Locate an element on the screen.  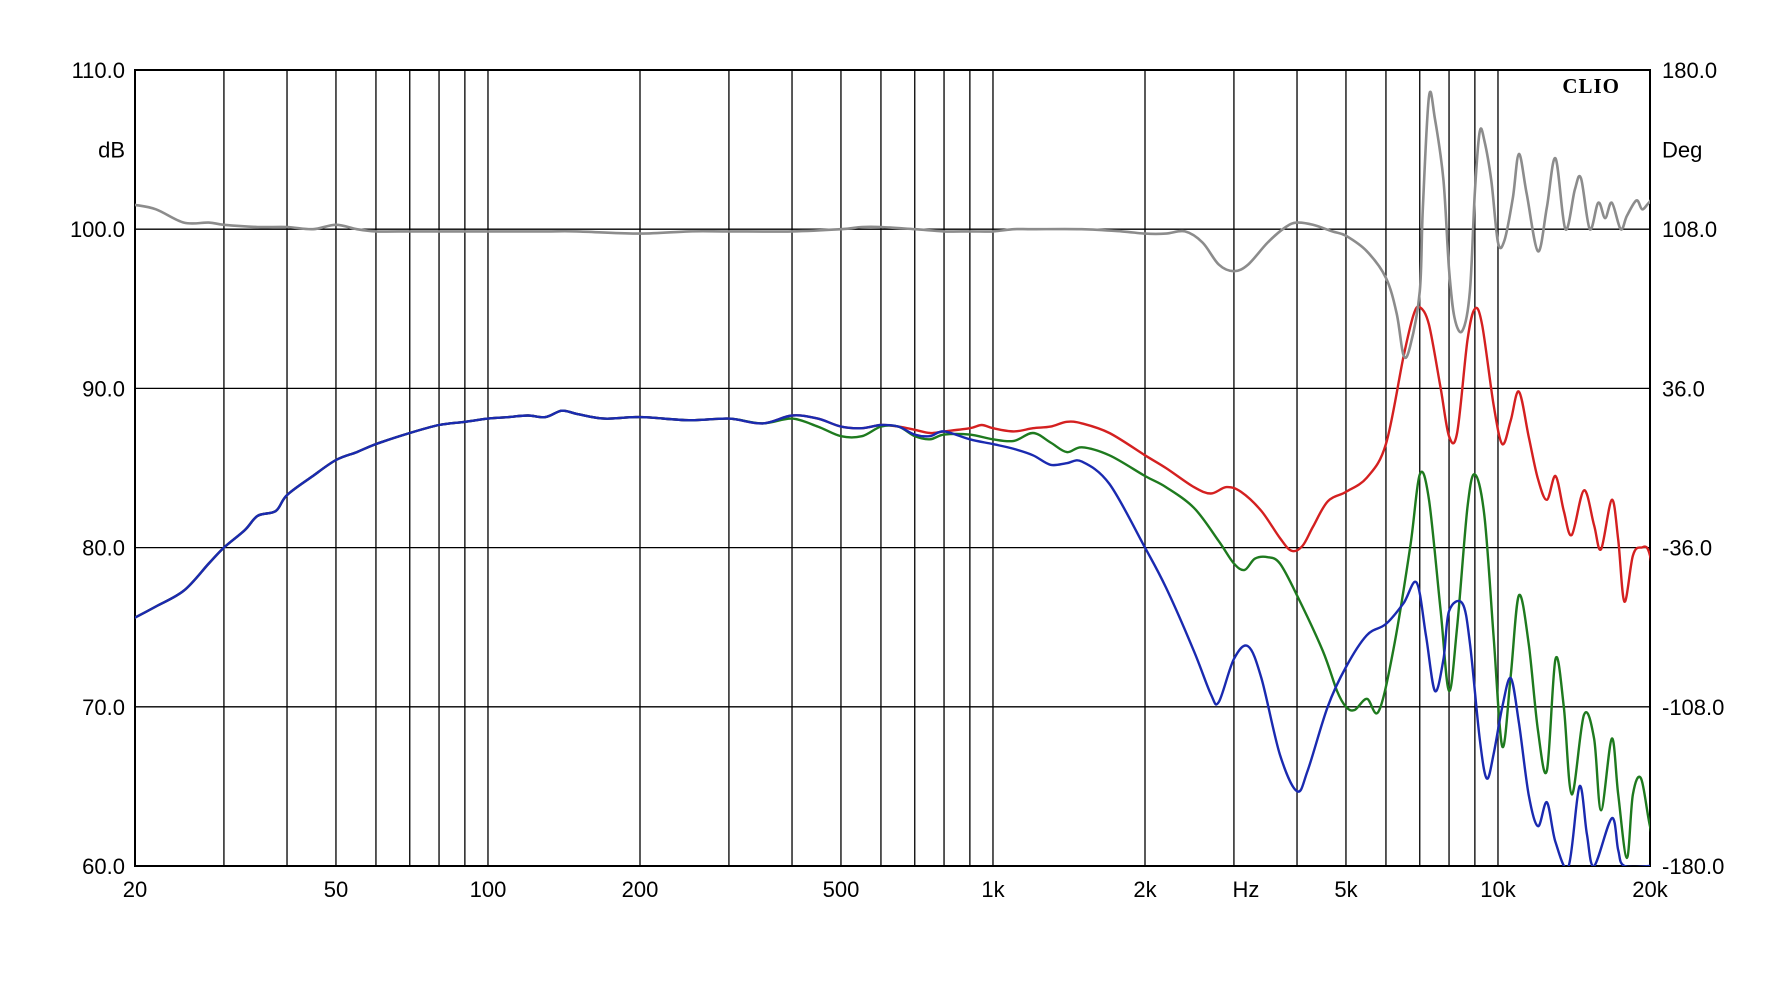
y-left-tick-label: 60.0 is located at coordinates (103, 866).